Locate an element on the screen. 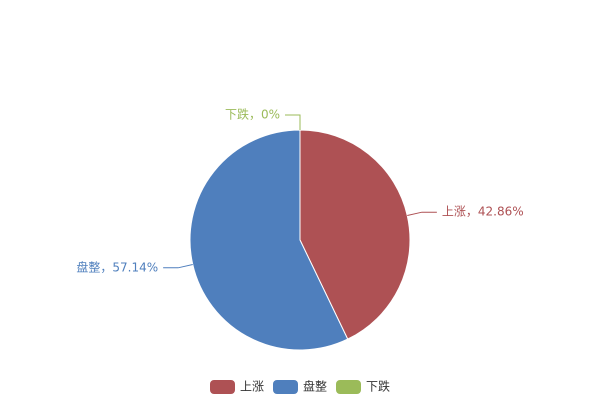 The width and height of the screenshot is (600, 400). pie-slice is located at coordinates (355, 234).